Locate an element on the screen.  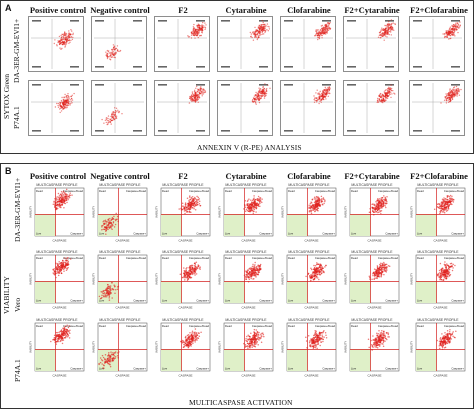
panel-a-col-f2: F2 is located at coordinates (183, 10).